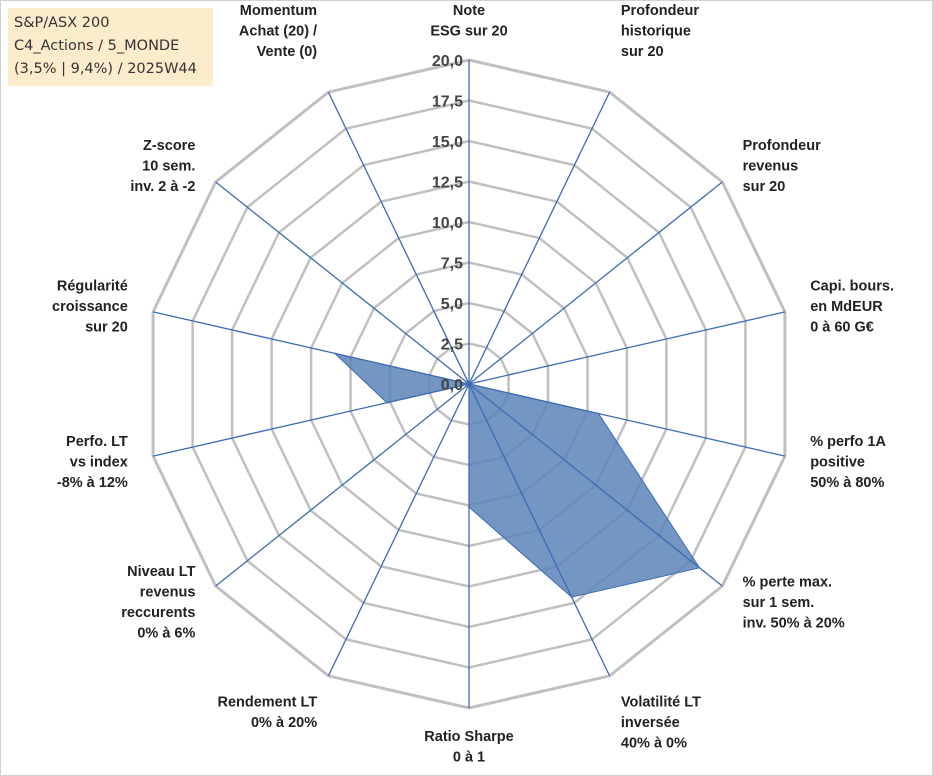 The height and width of the screenshot is (776, 933). What do you see at coordinates (97, 442) in the screenshot?
I see `axis-label-line: Perfo. LT` at bounding box center [97, 442].